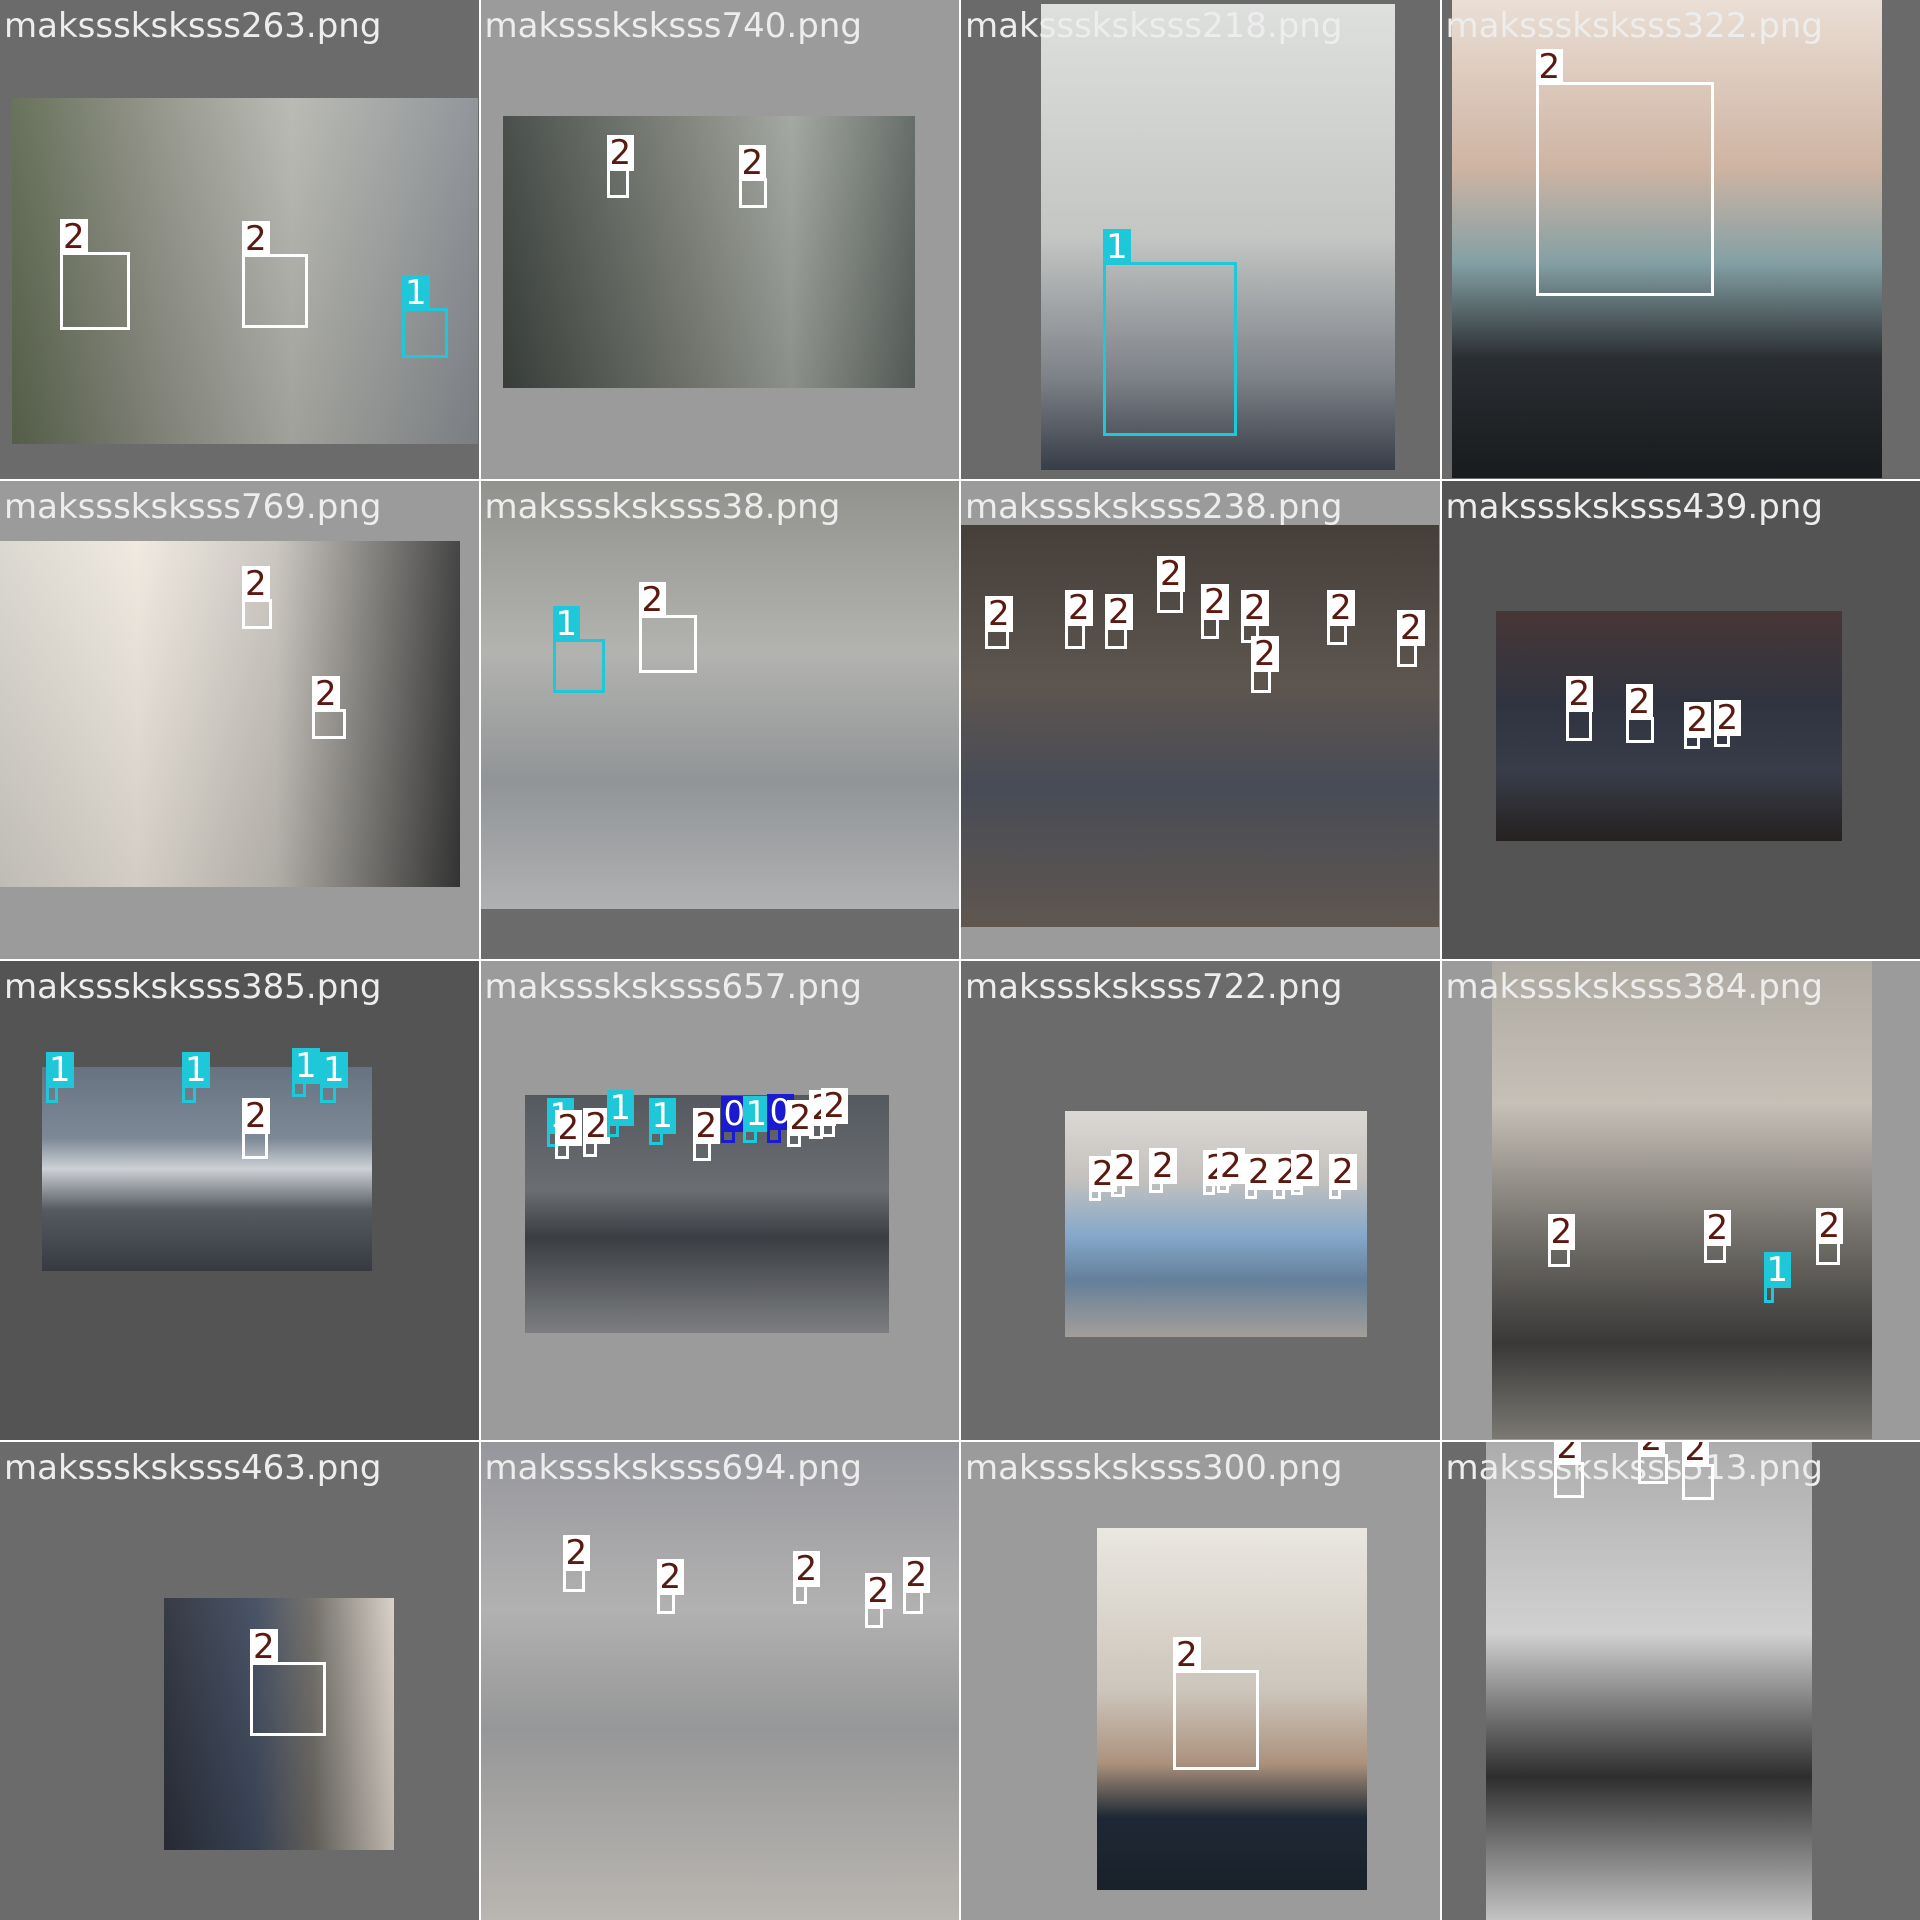 This screenshot has height=1920, width=1920. Describe the element at coordinates (1154, 506) in the screenshot. I see `tile-filename: maksssksksss238.png` at that location.